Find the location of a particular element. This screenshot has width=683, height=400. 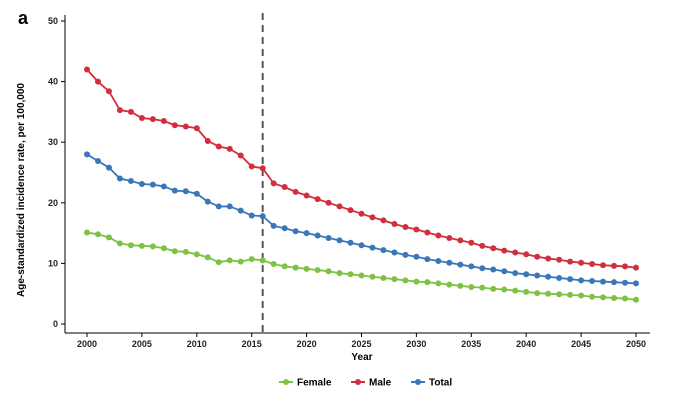

legend-item-female: Female is located at coordinates (305, 383).